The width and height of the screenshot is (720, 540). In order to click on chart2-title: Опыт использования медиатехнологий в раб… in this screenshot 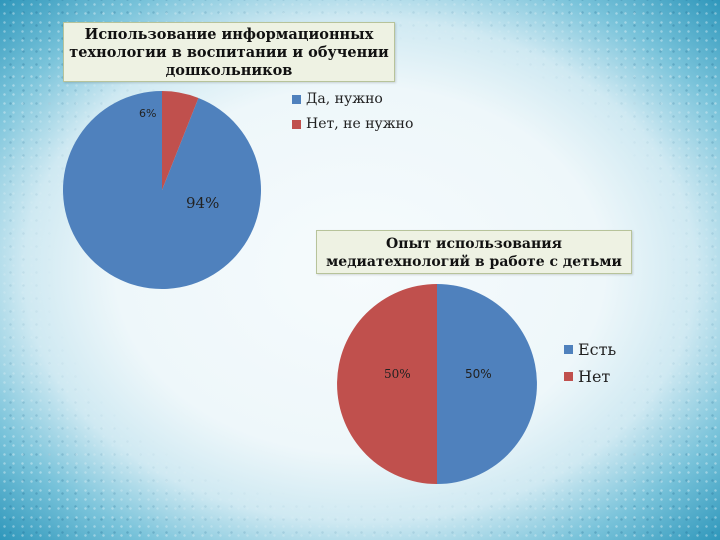, I will do `click(474, 252)`.